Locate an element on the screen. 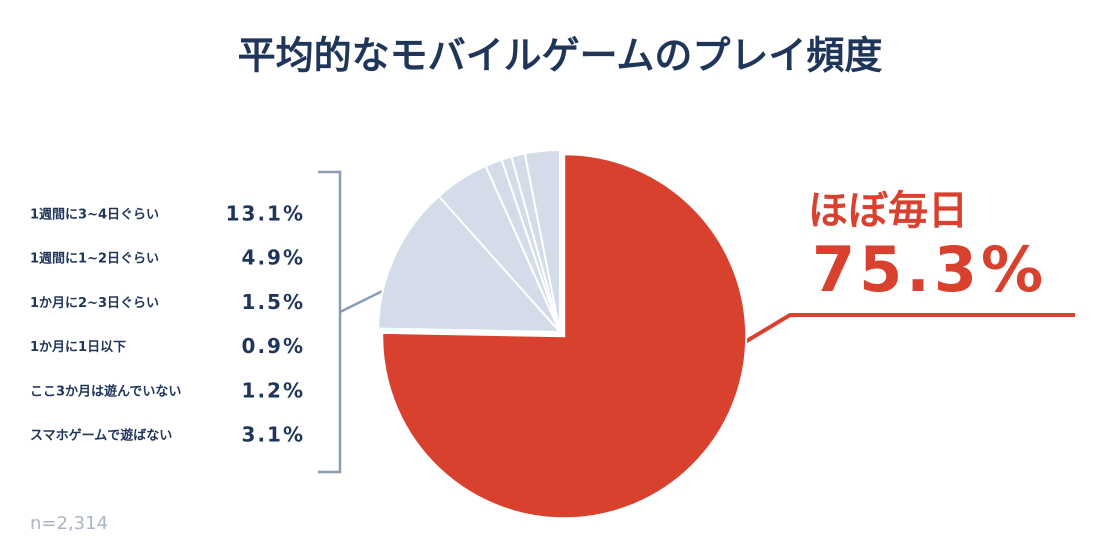 This screenshot has height=550, width=1120. value-label: 1.5% is located at coordinates (273, 302).